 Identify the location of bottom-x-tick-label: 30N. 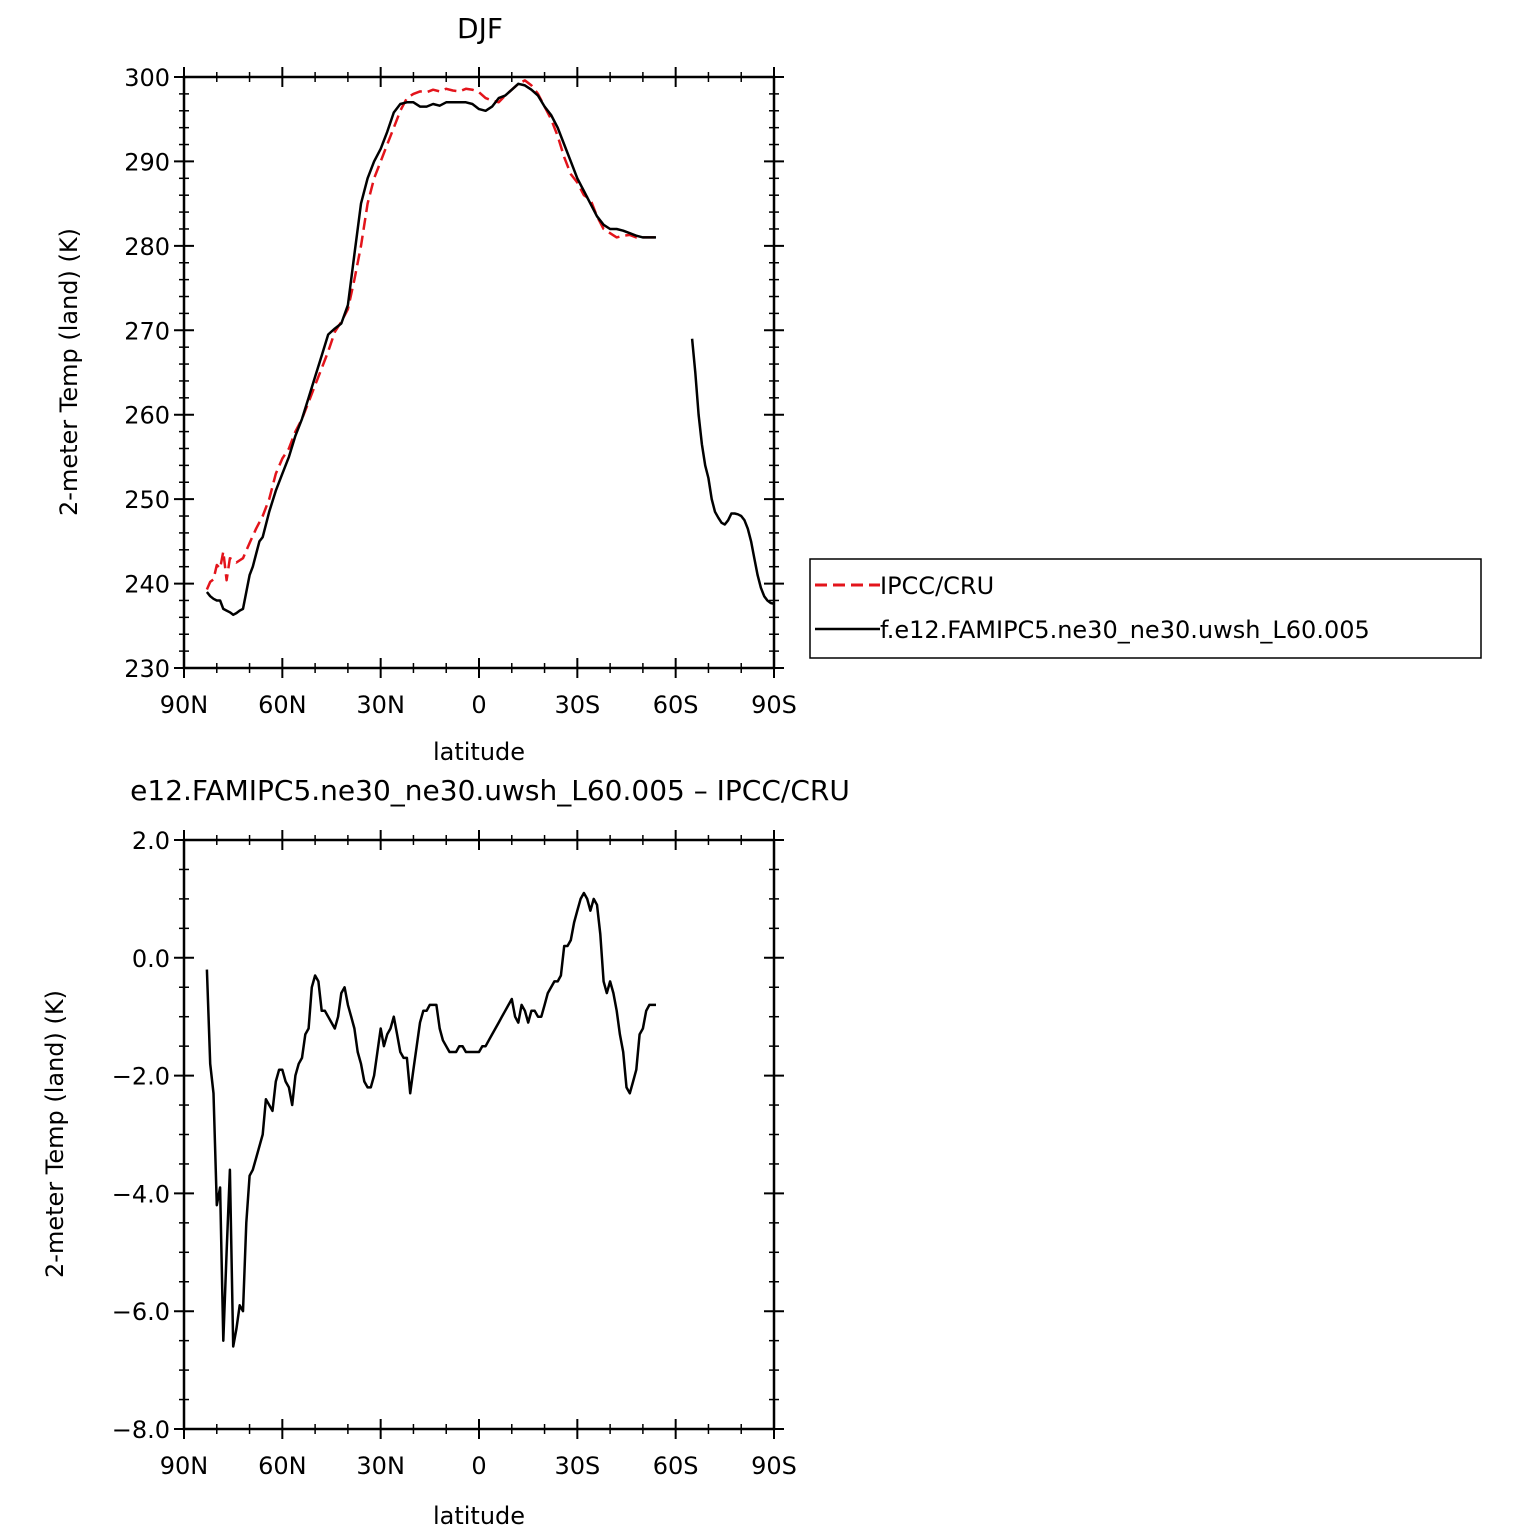
(380, 1466).